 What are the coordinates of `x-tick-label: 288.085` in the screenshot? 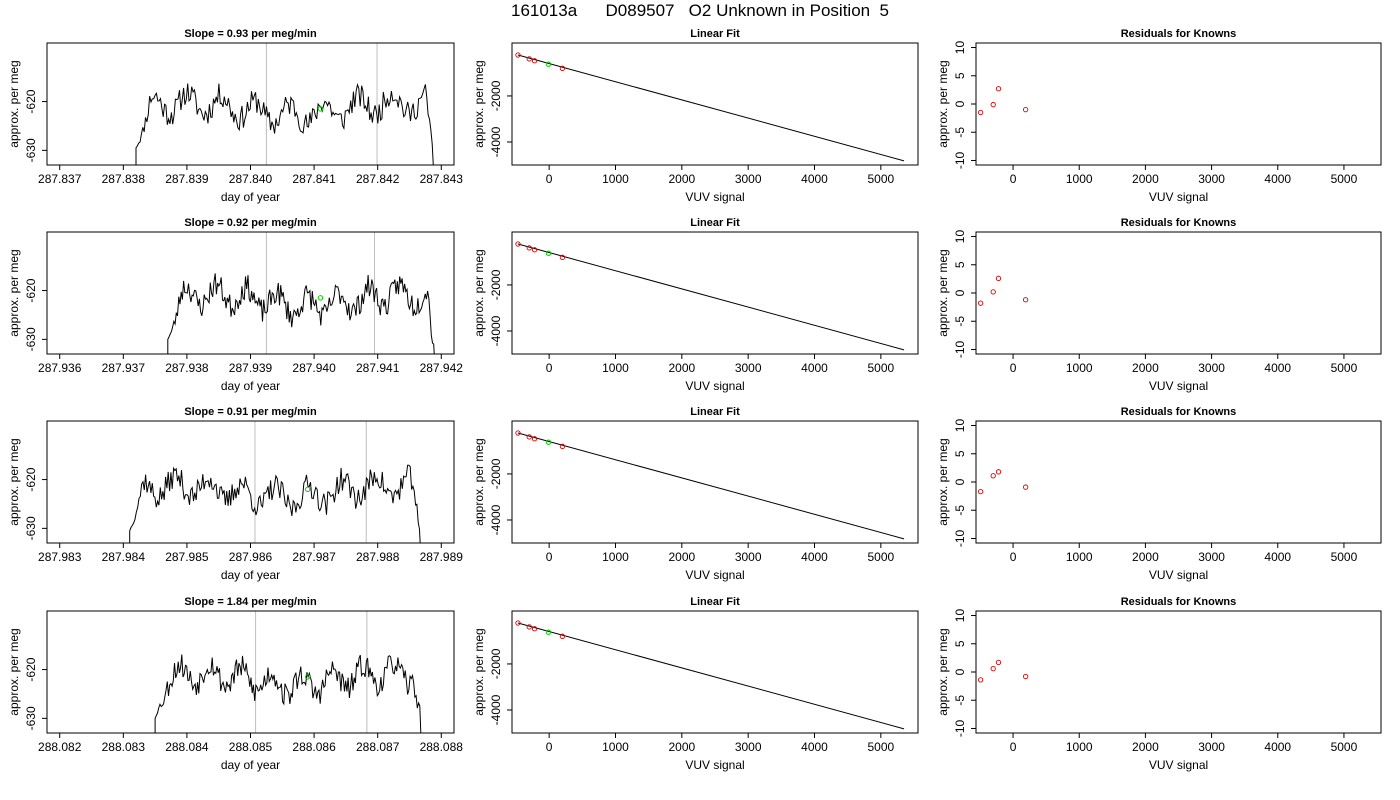 It's located at (251, 747).